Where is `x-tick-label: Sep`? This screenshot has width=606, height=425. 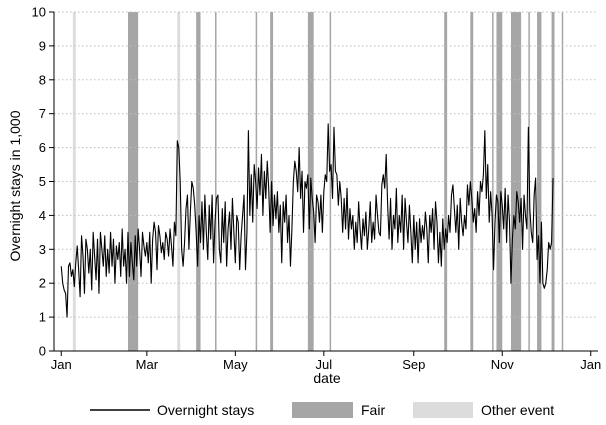 x-tick-label: Sep is located at coordinates (413, 364).